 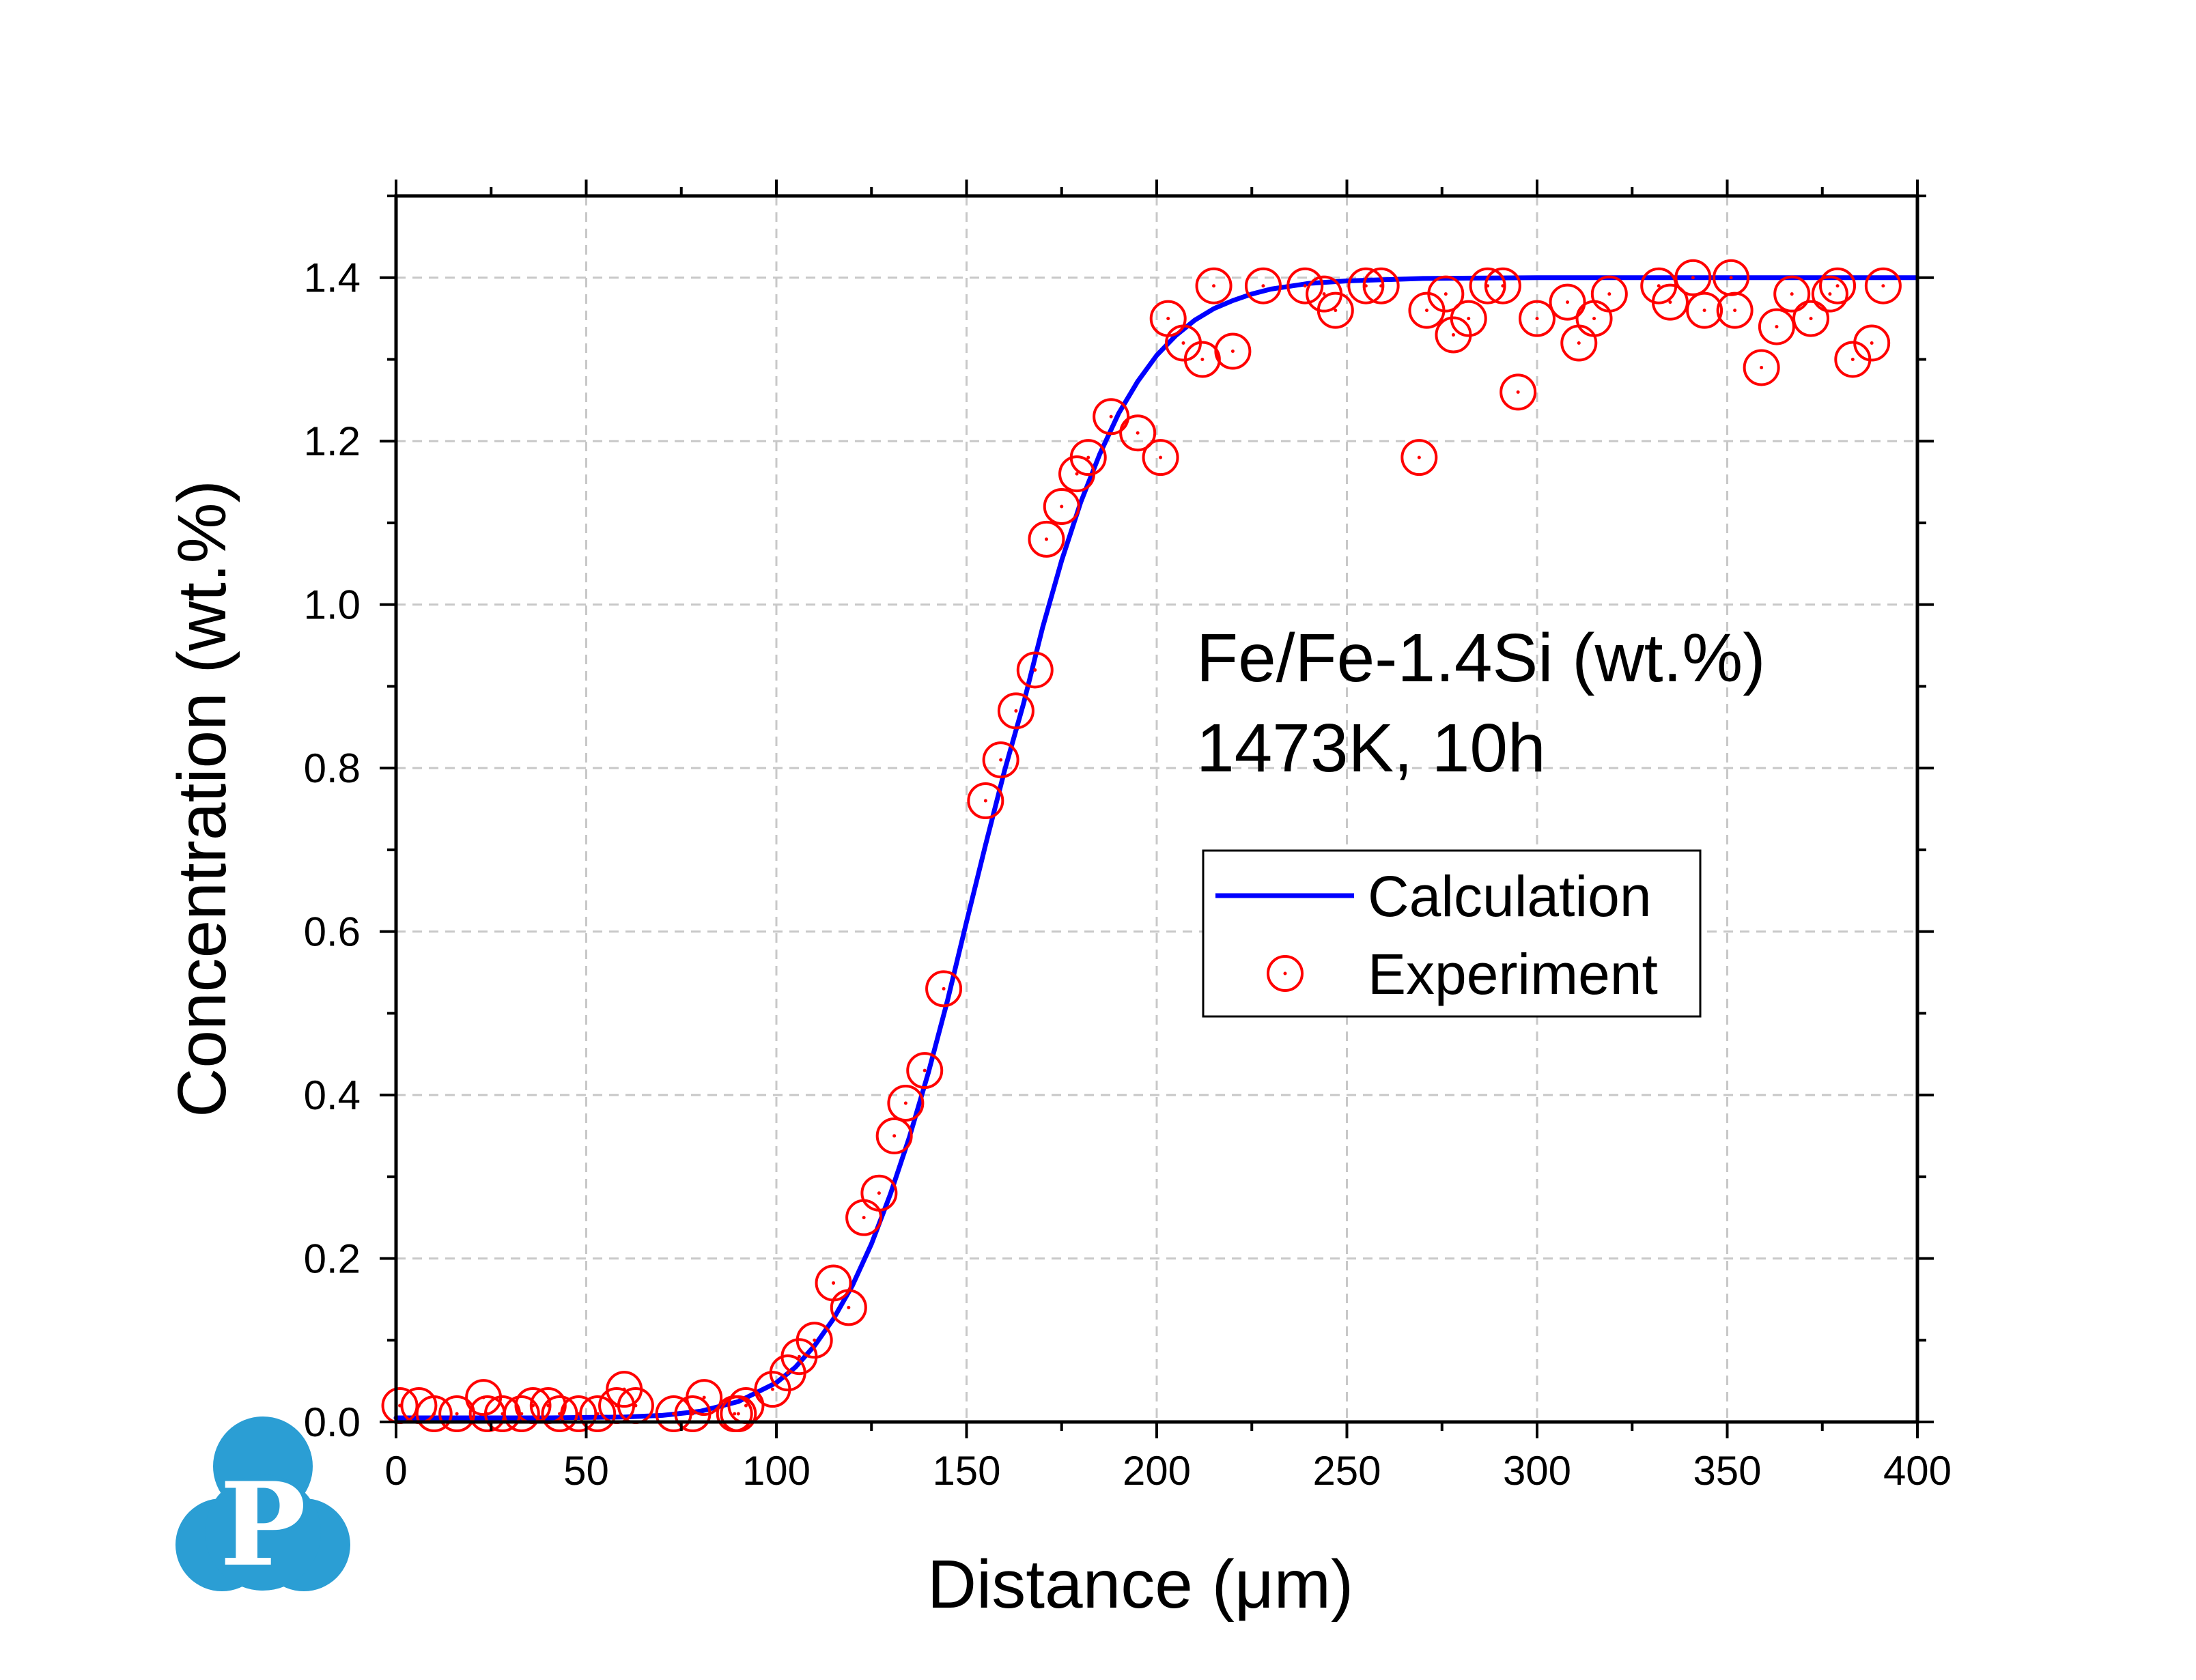 I want to click on y-tick-label: 1.4, so click(x=333, y=278).